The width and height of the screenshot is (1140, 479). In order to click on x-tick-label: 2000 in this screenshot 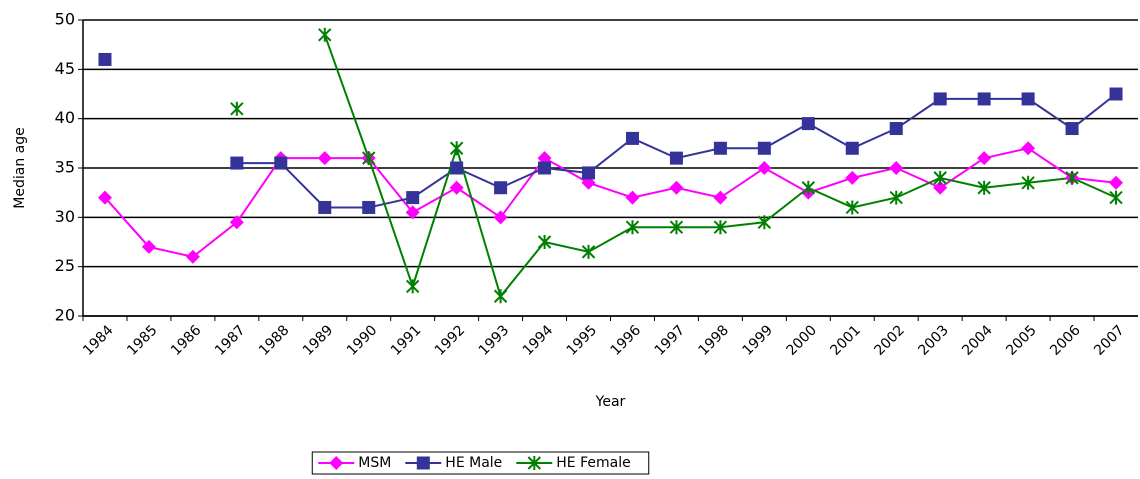, I will do `click(801, 340)`.